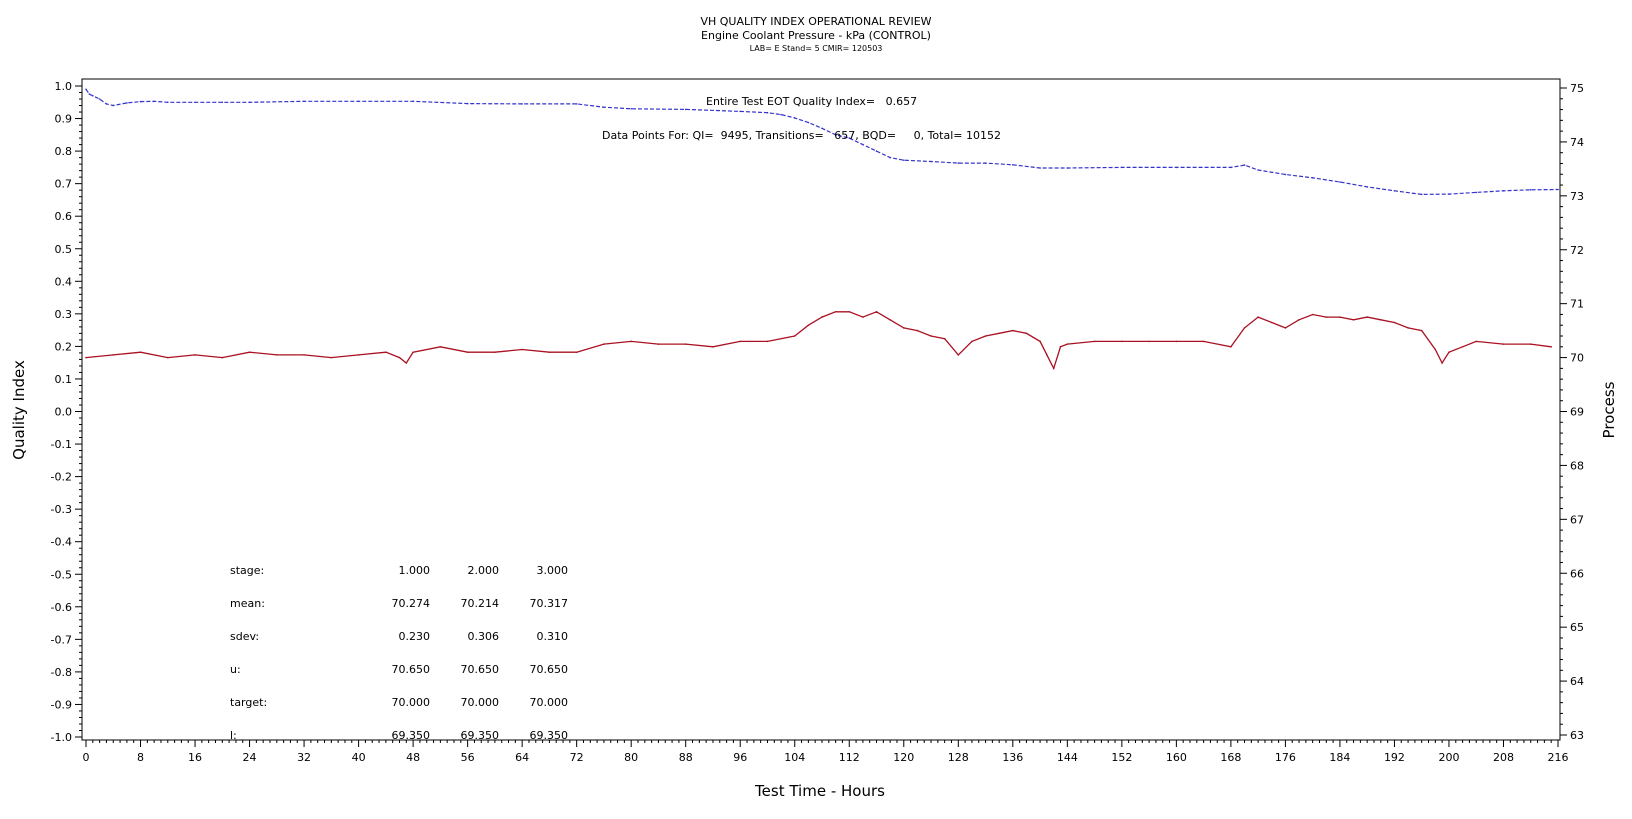 The image size is (1632, 819). I want to click on stats-cell: 0.230, so click(415, 636).